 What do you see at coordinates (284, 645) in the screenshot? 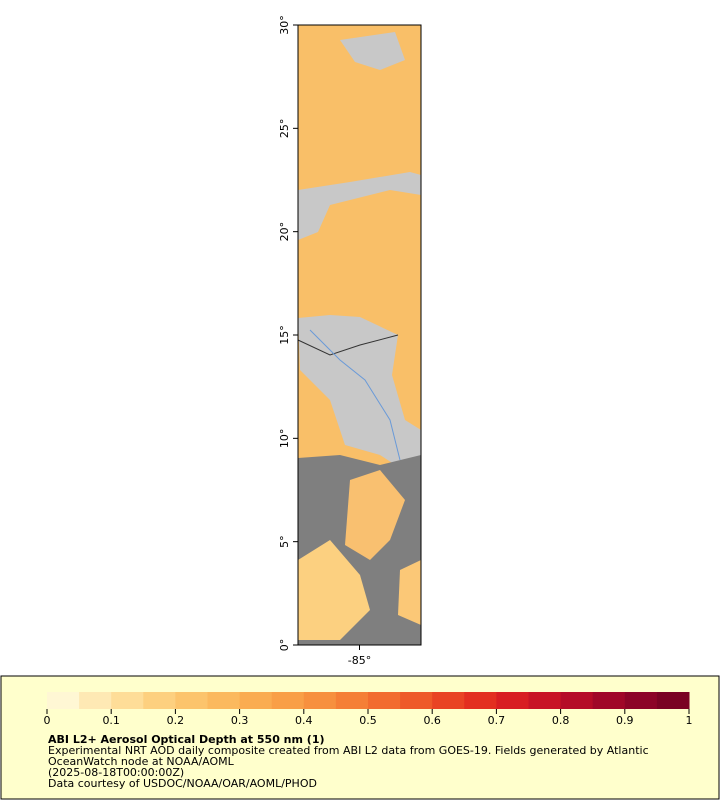
I see `y-tick-label: 0°` at bounding box center [284, 645].